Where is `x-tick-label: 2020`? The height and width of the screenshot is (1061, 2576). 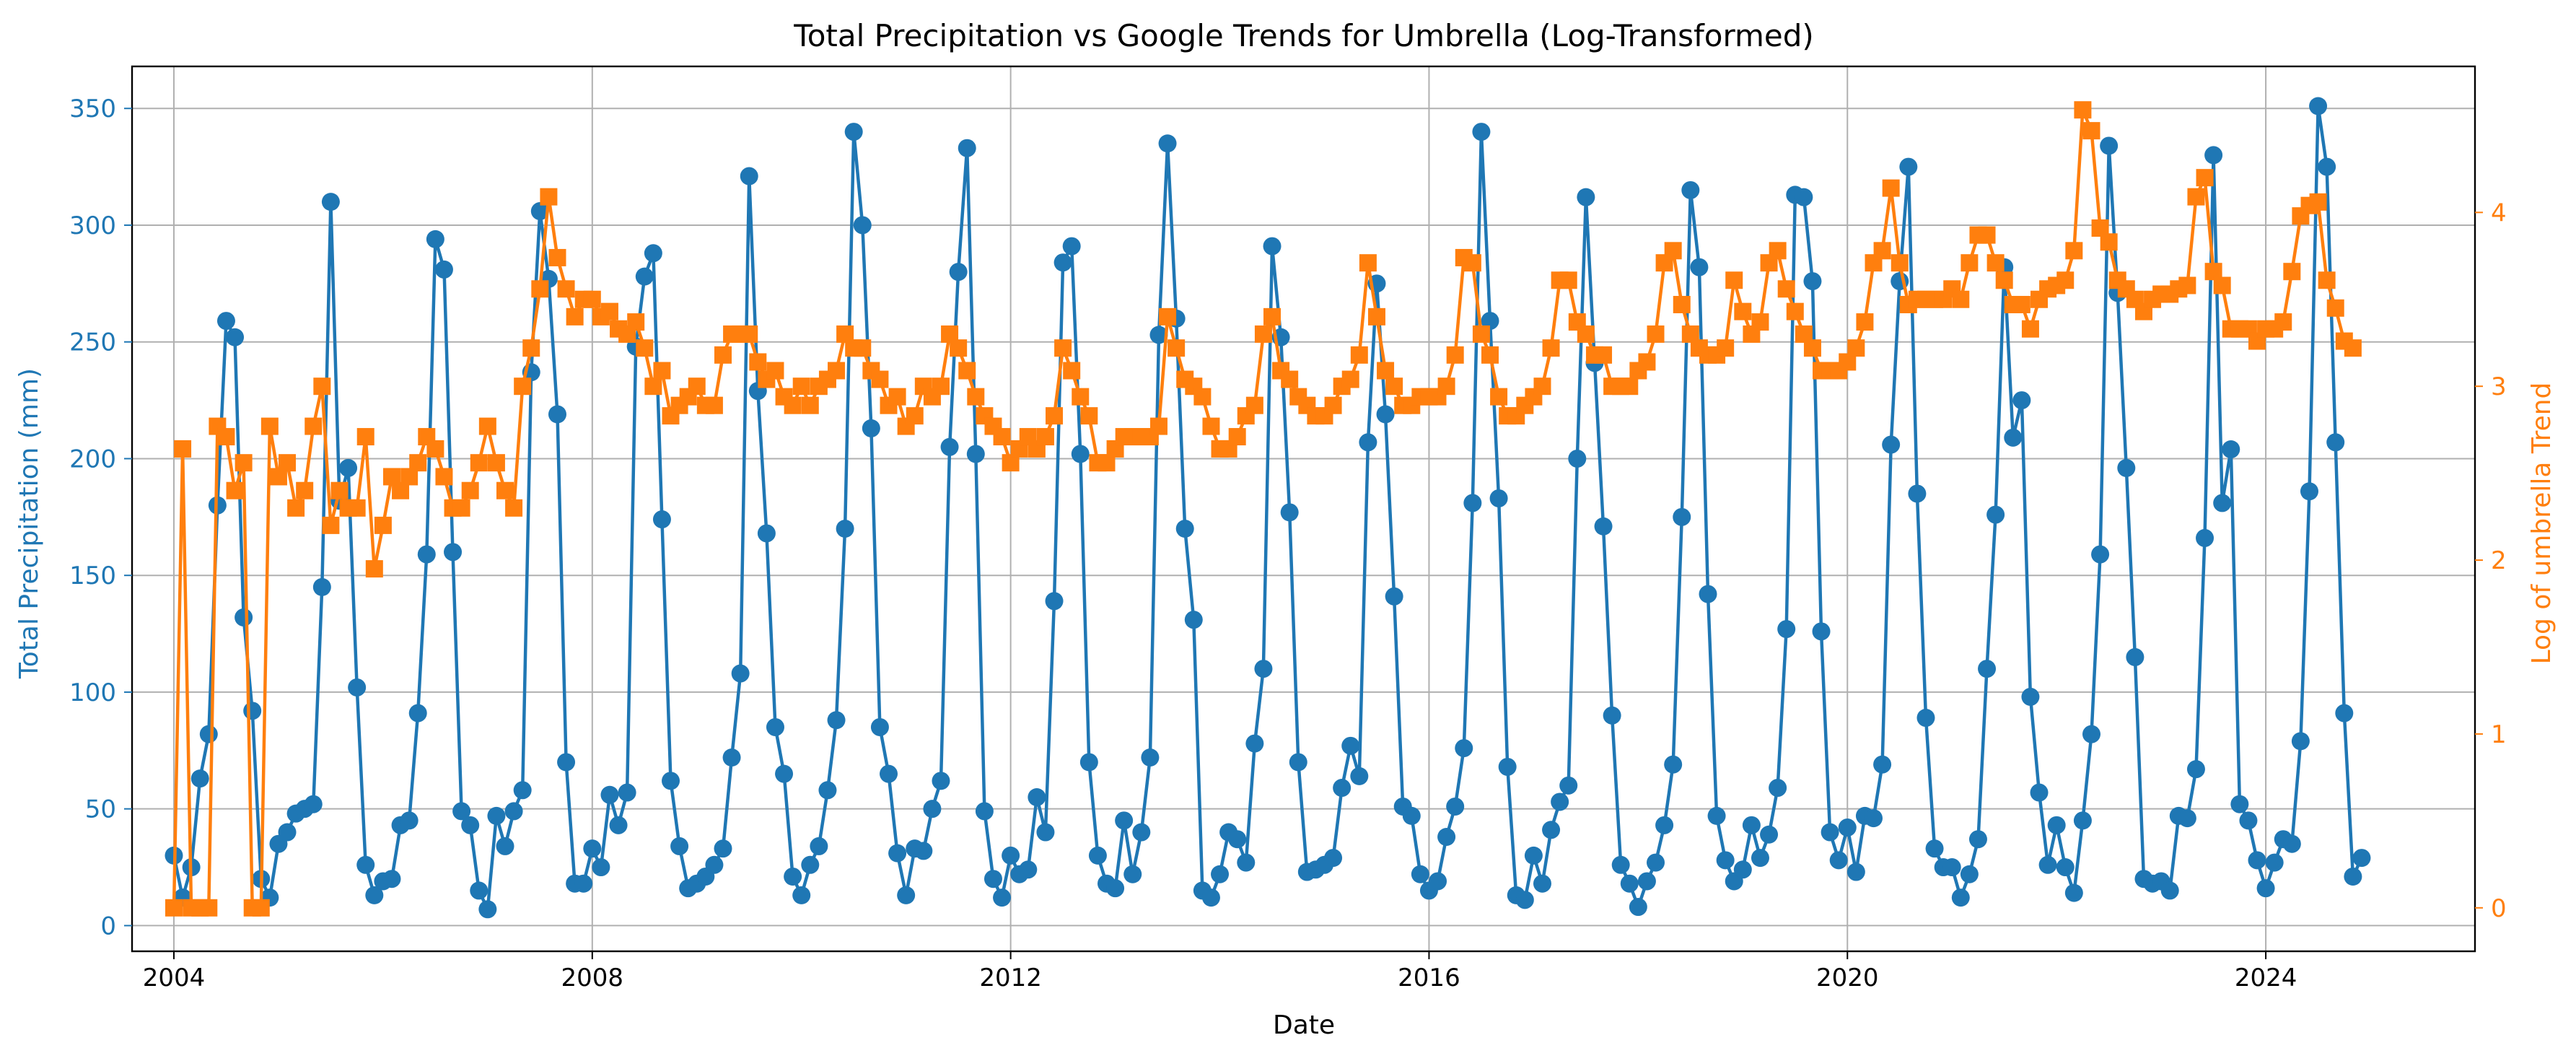
x-tick-label: 2020 is located at coordinates (1847, 978).